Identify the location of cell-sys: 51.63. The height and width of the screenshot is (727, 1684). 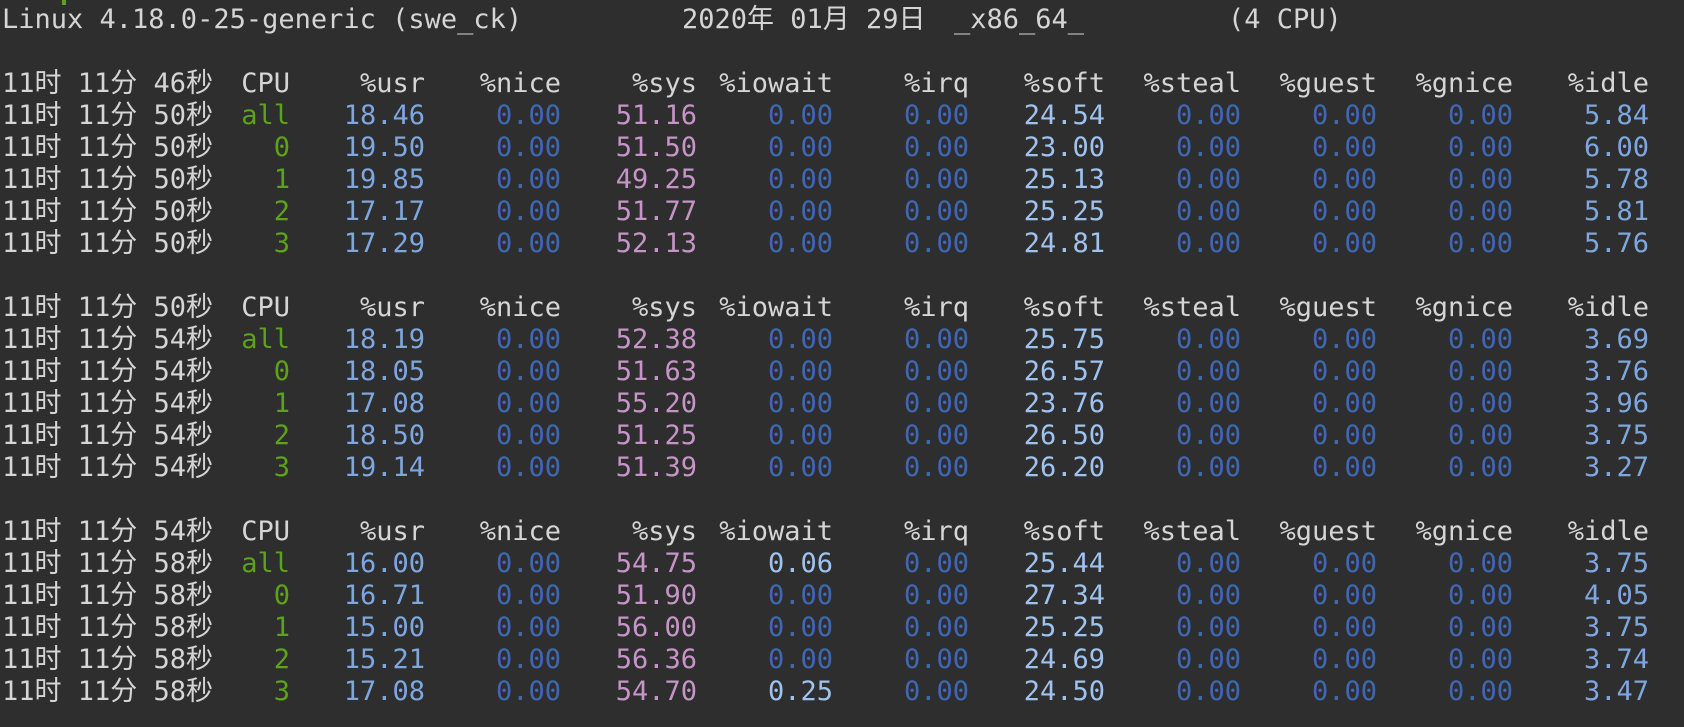
(656, 371).